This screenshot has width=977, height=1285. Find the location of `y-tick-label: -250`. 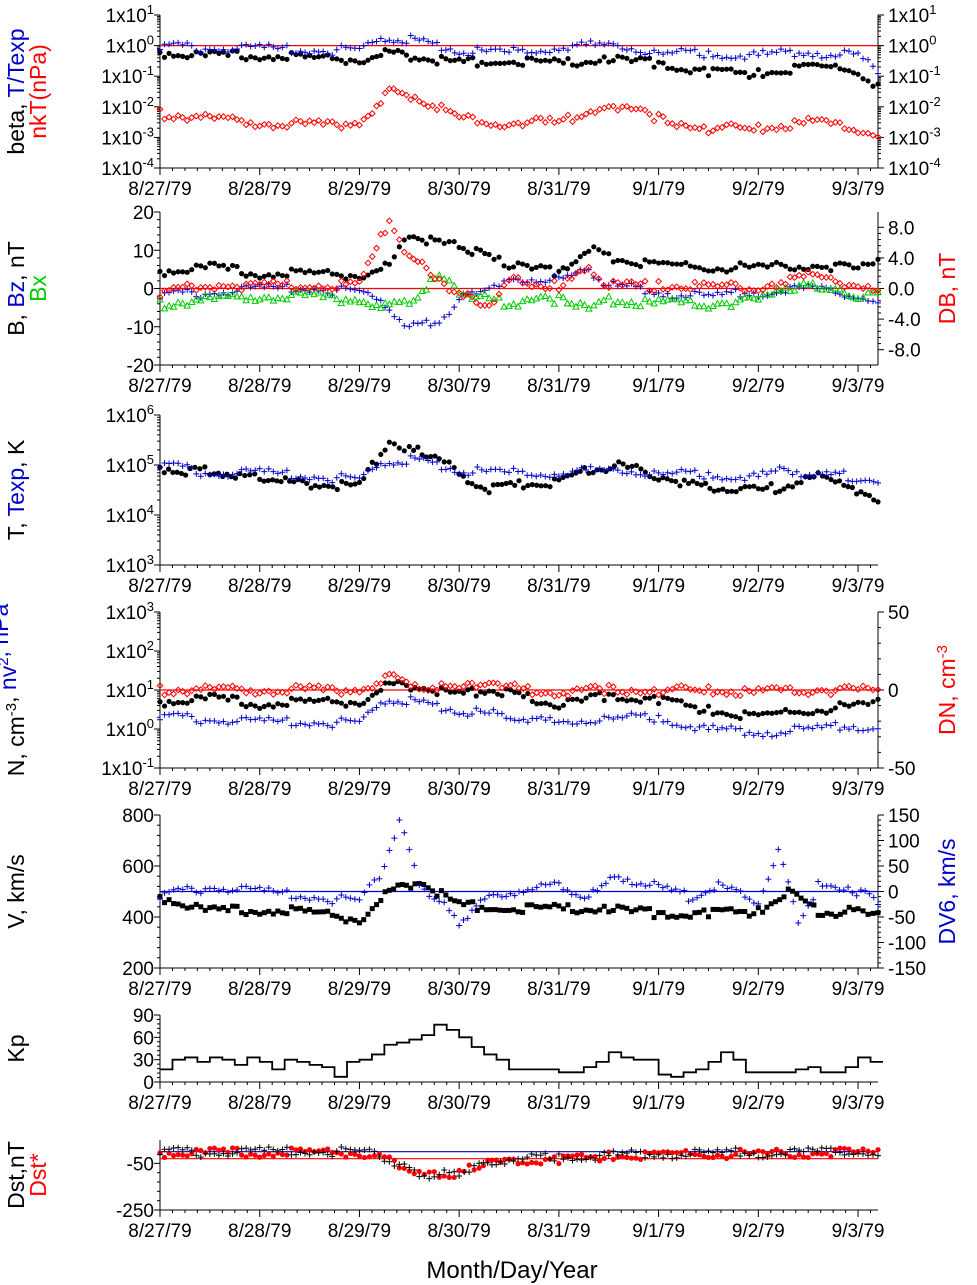

y-tick-label: -250 is located at coordinates (135, 1211).